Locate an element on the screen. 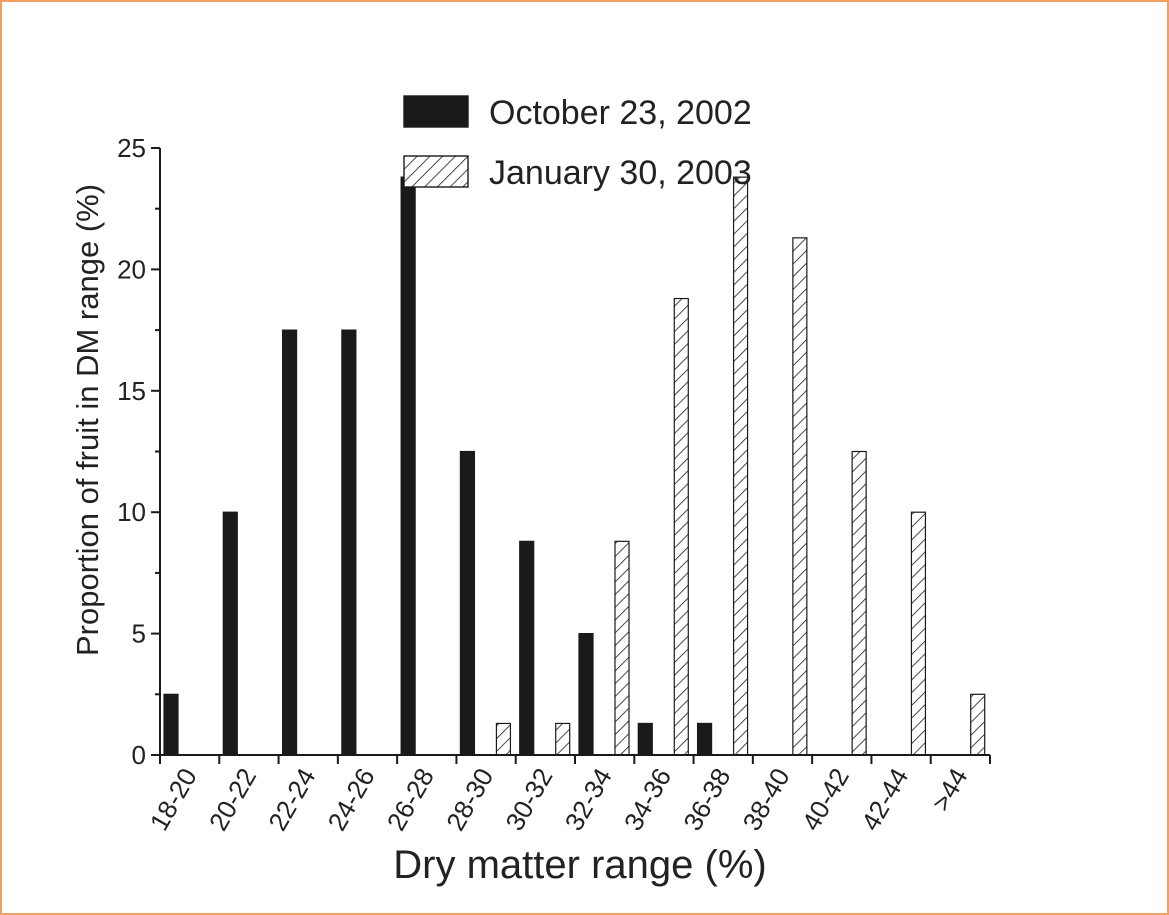 This screenshot has width=1169, height=915. x-tick-label: 36-38 is located at coordinates (706, 799).